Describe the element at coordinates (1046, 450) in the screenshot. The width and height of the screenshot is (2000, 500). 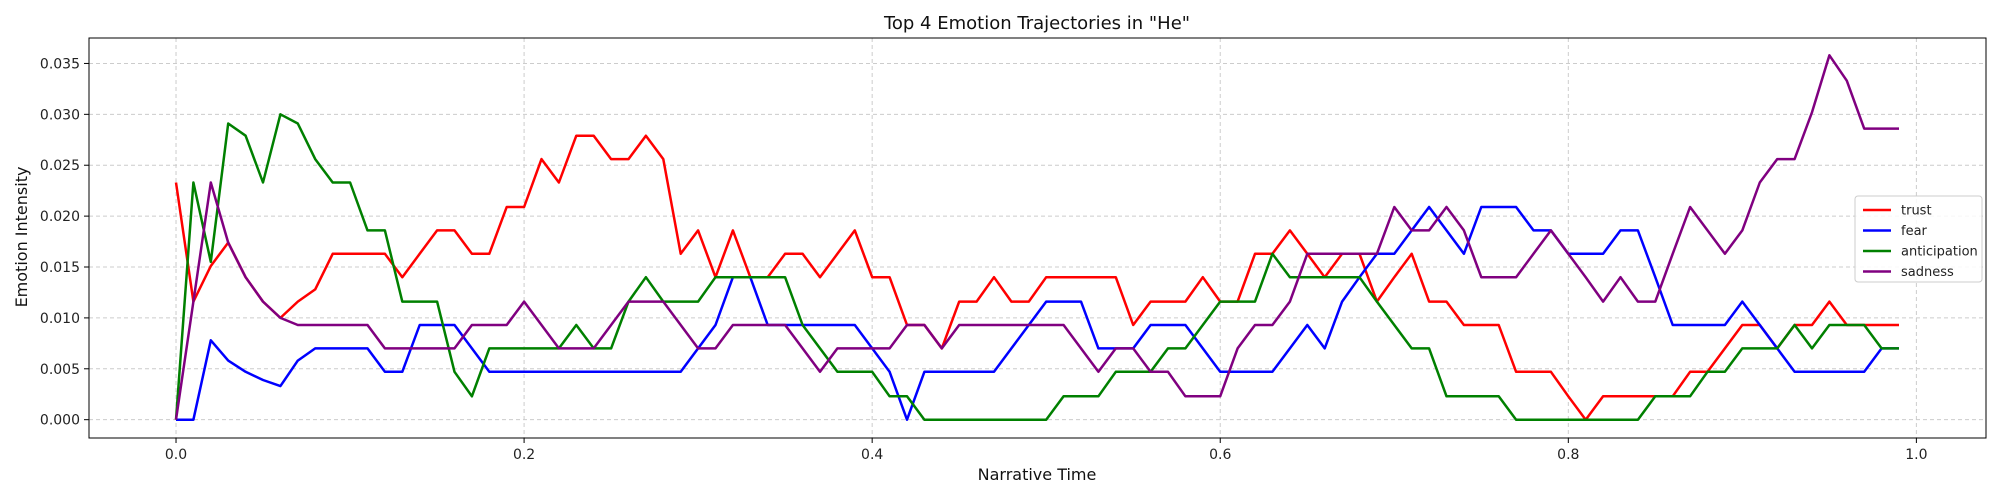
I see `x-axis-ticks: 0.0 0.2 0.4 0.6 0.8 1.0` at that location.